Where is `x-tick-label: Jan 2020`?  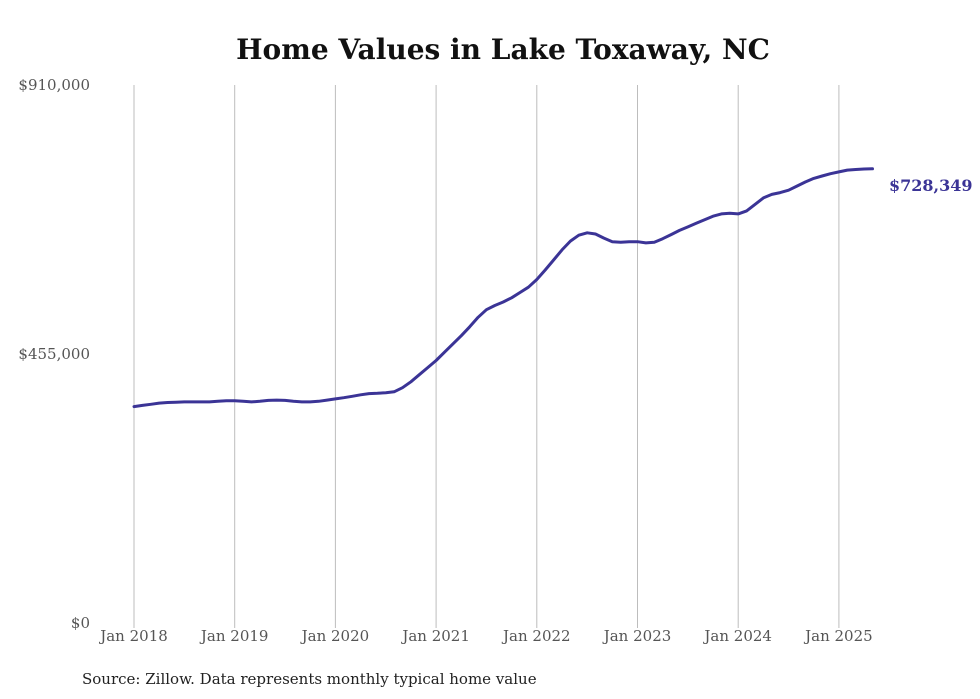
x-tick-label: Jan 2020 is located at coordinates (335, 636).